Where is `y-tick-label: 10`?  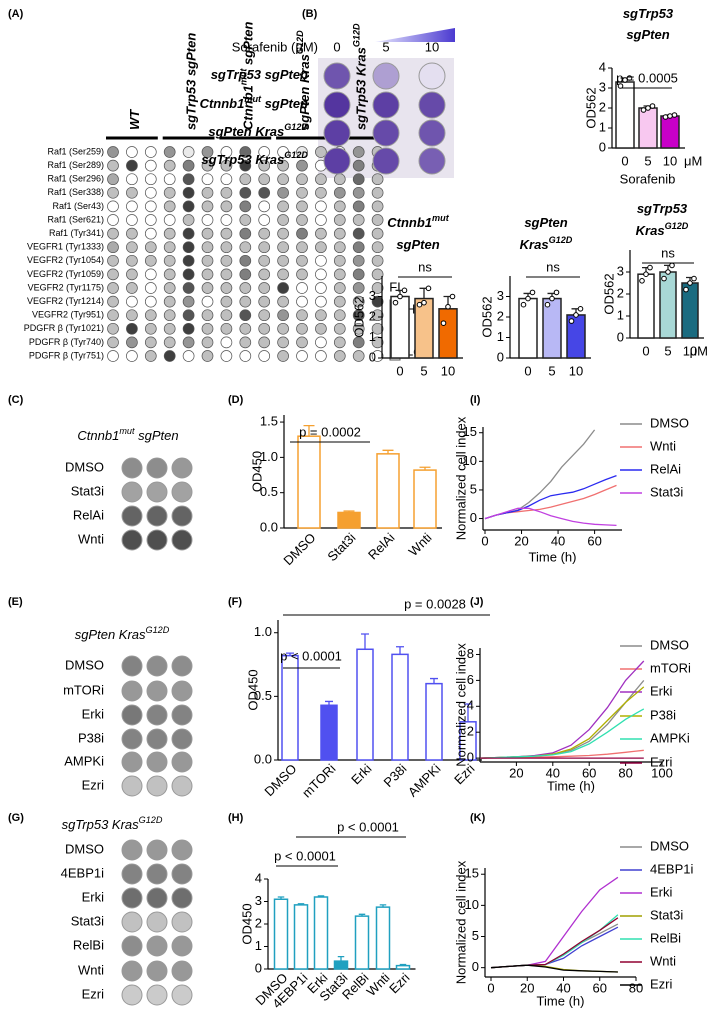 y-tick-label: 10 is located at coordinates (470, 460).